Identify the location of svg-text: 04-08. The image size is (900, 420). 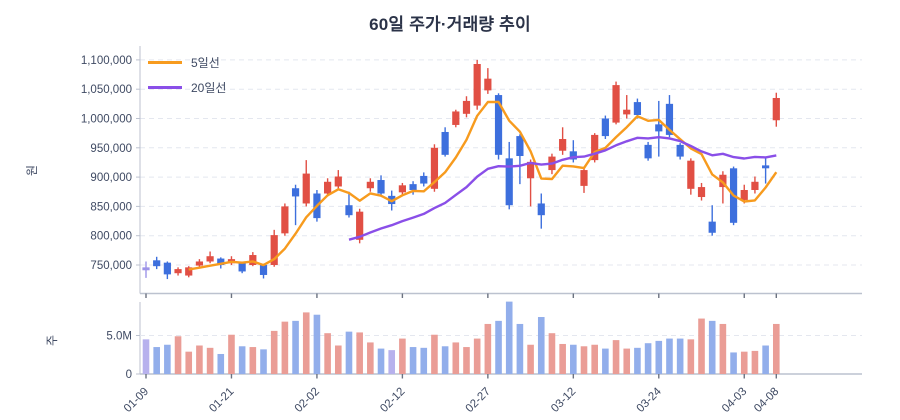
(766, 400).